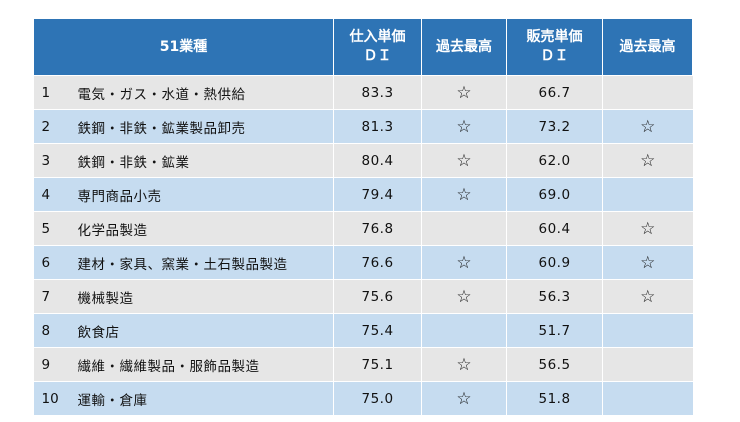 The width and height of the screenshot is (740, 422). Describe the element at coordinates (183, 47) in the screenshot. I see `industry-header: 51業種` at that location.